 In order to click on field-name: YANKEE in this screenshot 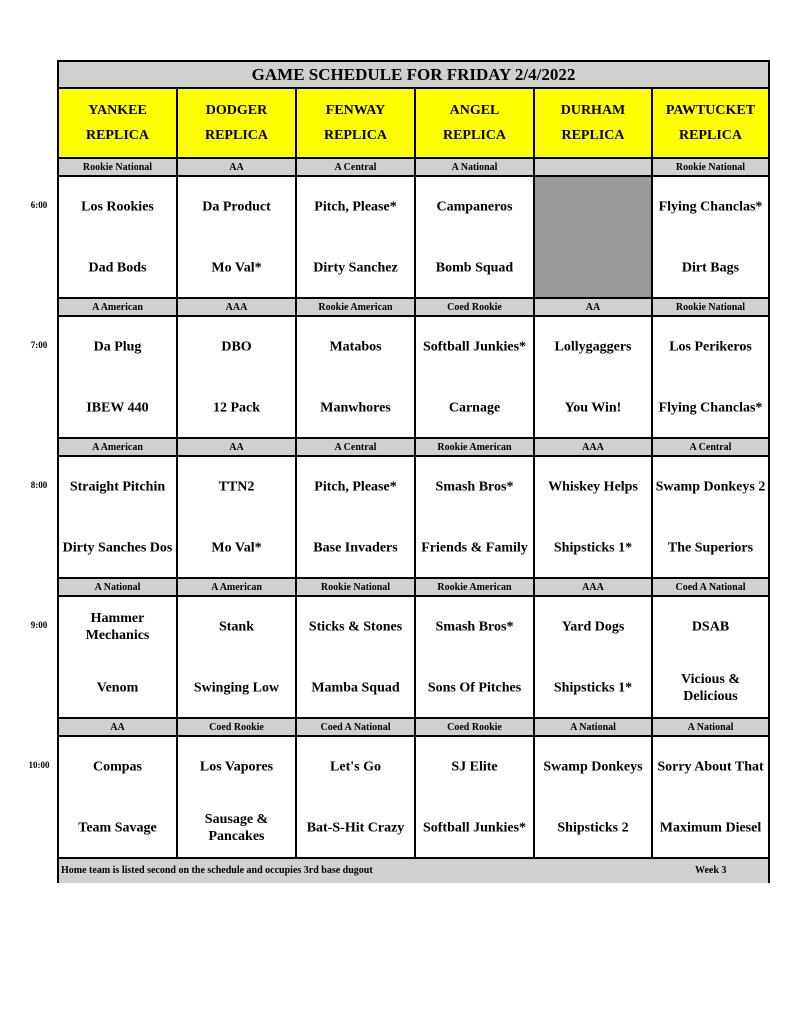, I will do `click(117, 110)`.